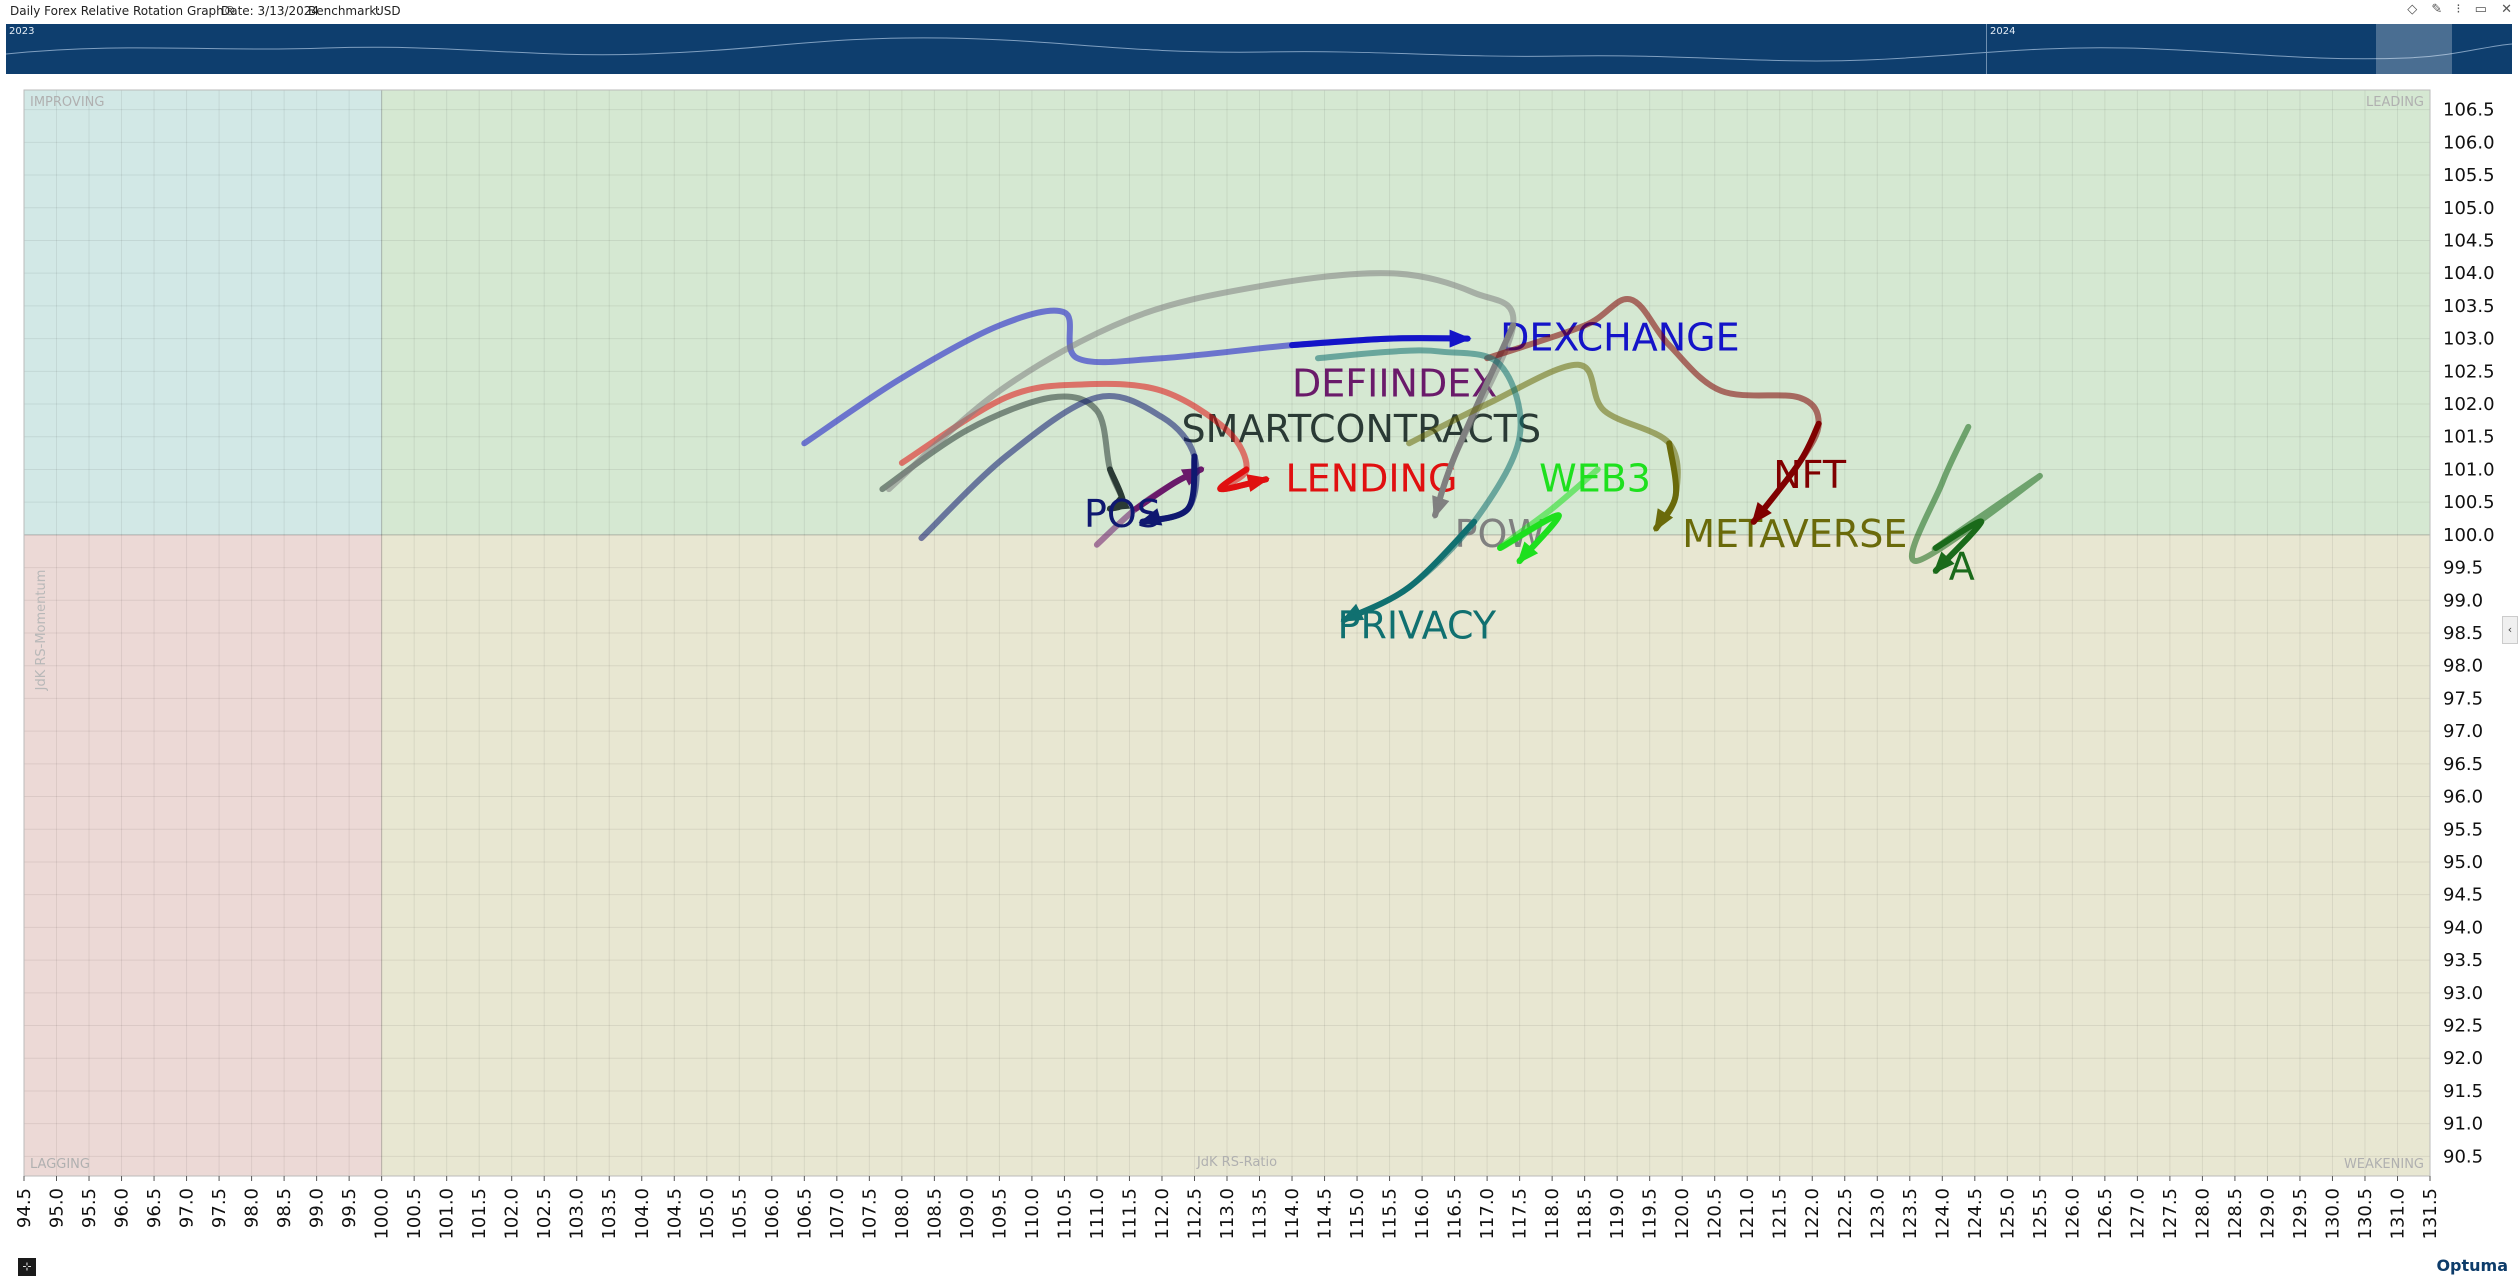 The width and height of the screenshot is (2518, 1279). I want to click on y-tick-label: 103.5, so click(2469, 306).